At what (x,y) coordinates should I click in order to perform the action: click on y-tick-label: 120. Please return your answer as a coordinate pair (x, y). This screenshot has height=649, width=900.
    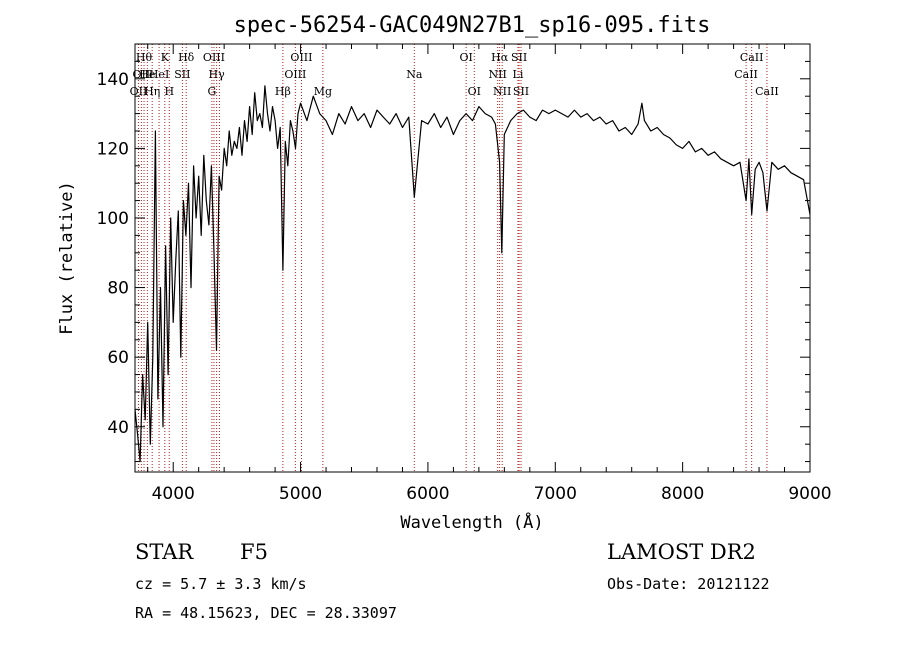
    Looking at the image, I should click on (113, 149).